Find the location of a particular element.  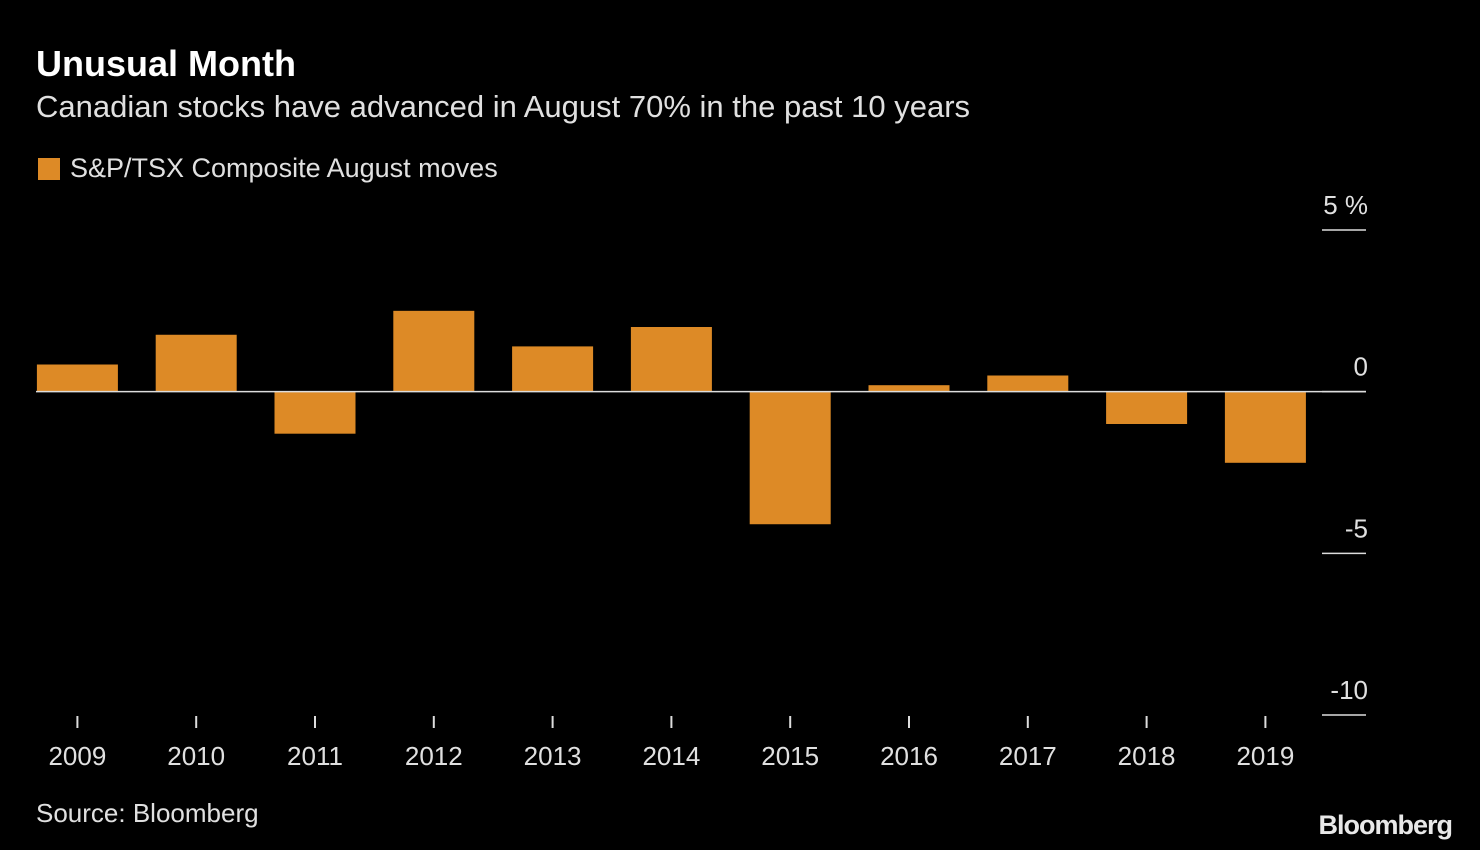

x-tick-label: 2011 is located at coordinates (315, 756).